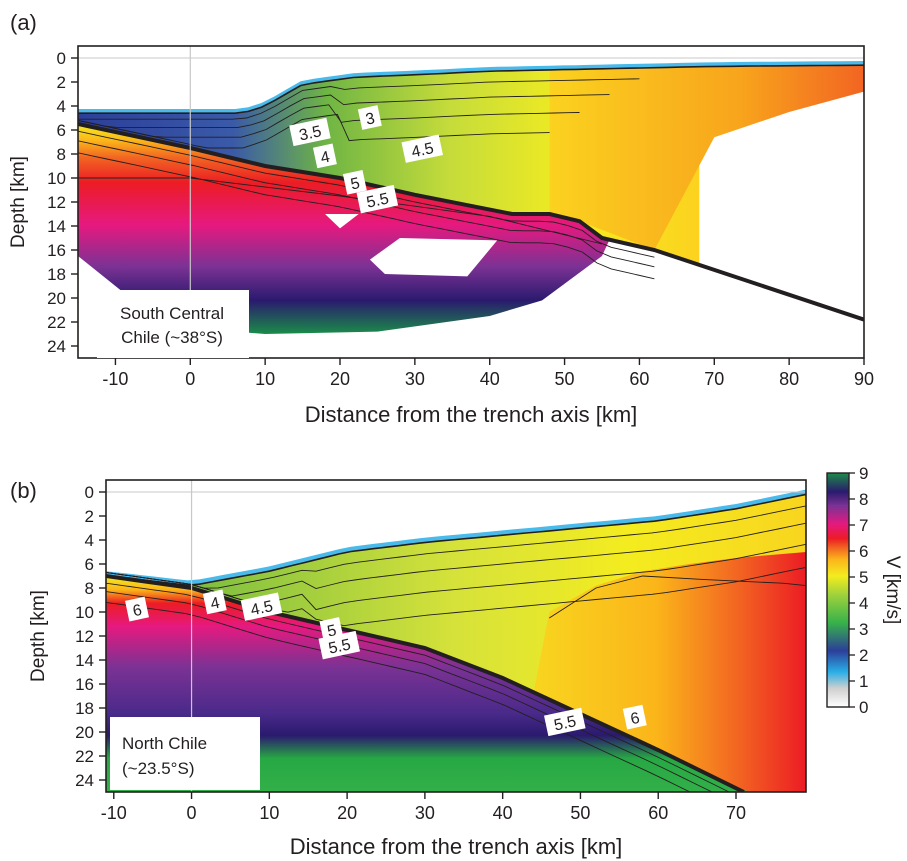 This screenshot has height=861, width=907. I want to click on panel-a-data-gap, so click(433, 257).